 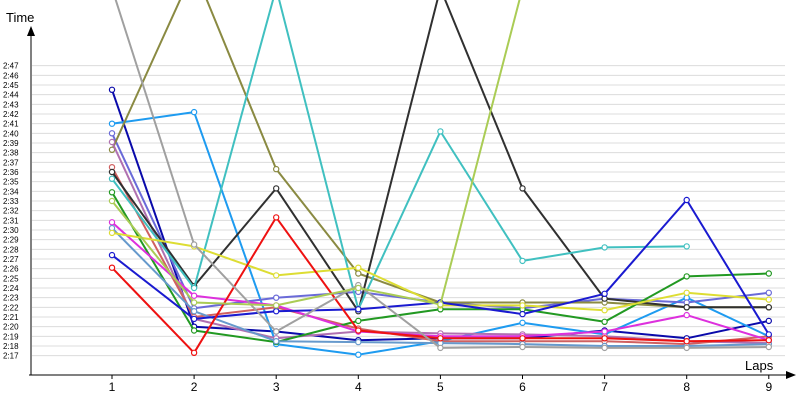 What do you see at coordinates (11, 336) in the screenshot?
I see `y-tick-label: 2:19` at bounding box center [11, 336].